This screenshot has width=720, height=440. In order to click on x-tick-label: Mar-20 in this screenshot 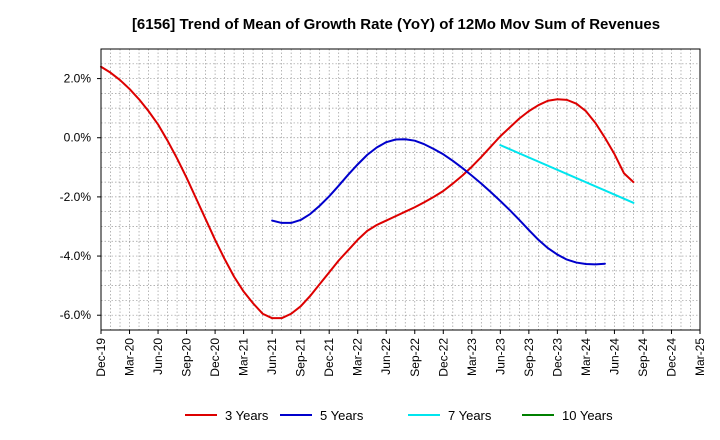, I will do `click(130, 357)`.